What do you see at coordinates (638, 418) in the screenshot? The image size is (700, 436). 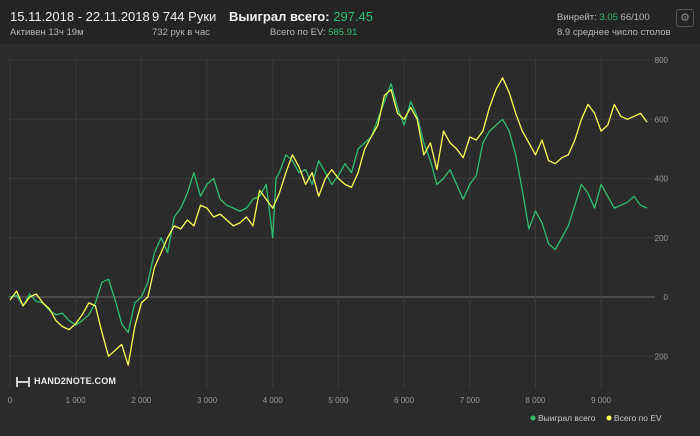 I see `legend-label: Всего по EV` at bounding box center [638, 418].